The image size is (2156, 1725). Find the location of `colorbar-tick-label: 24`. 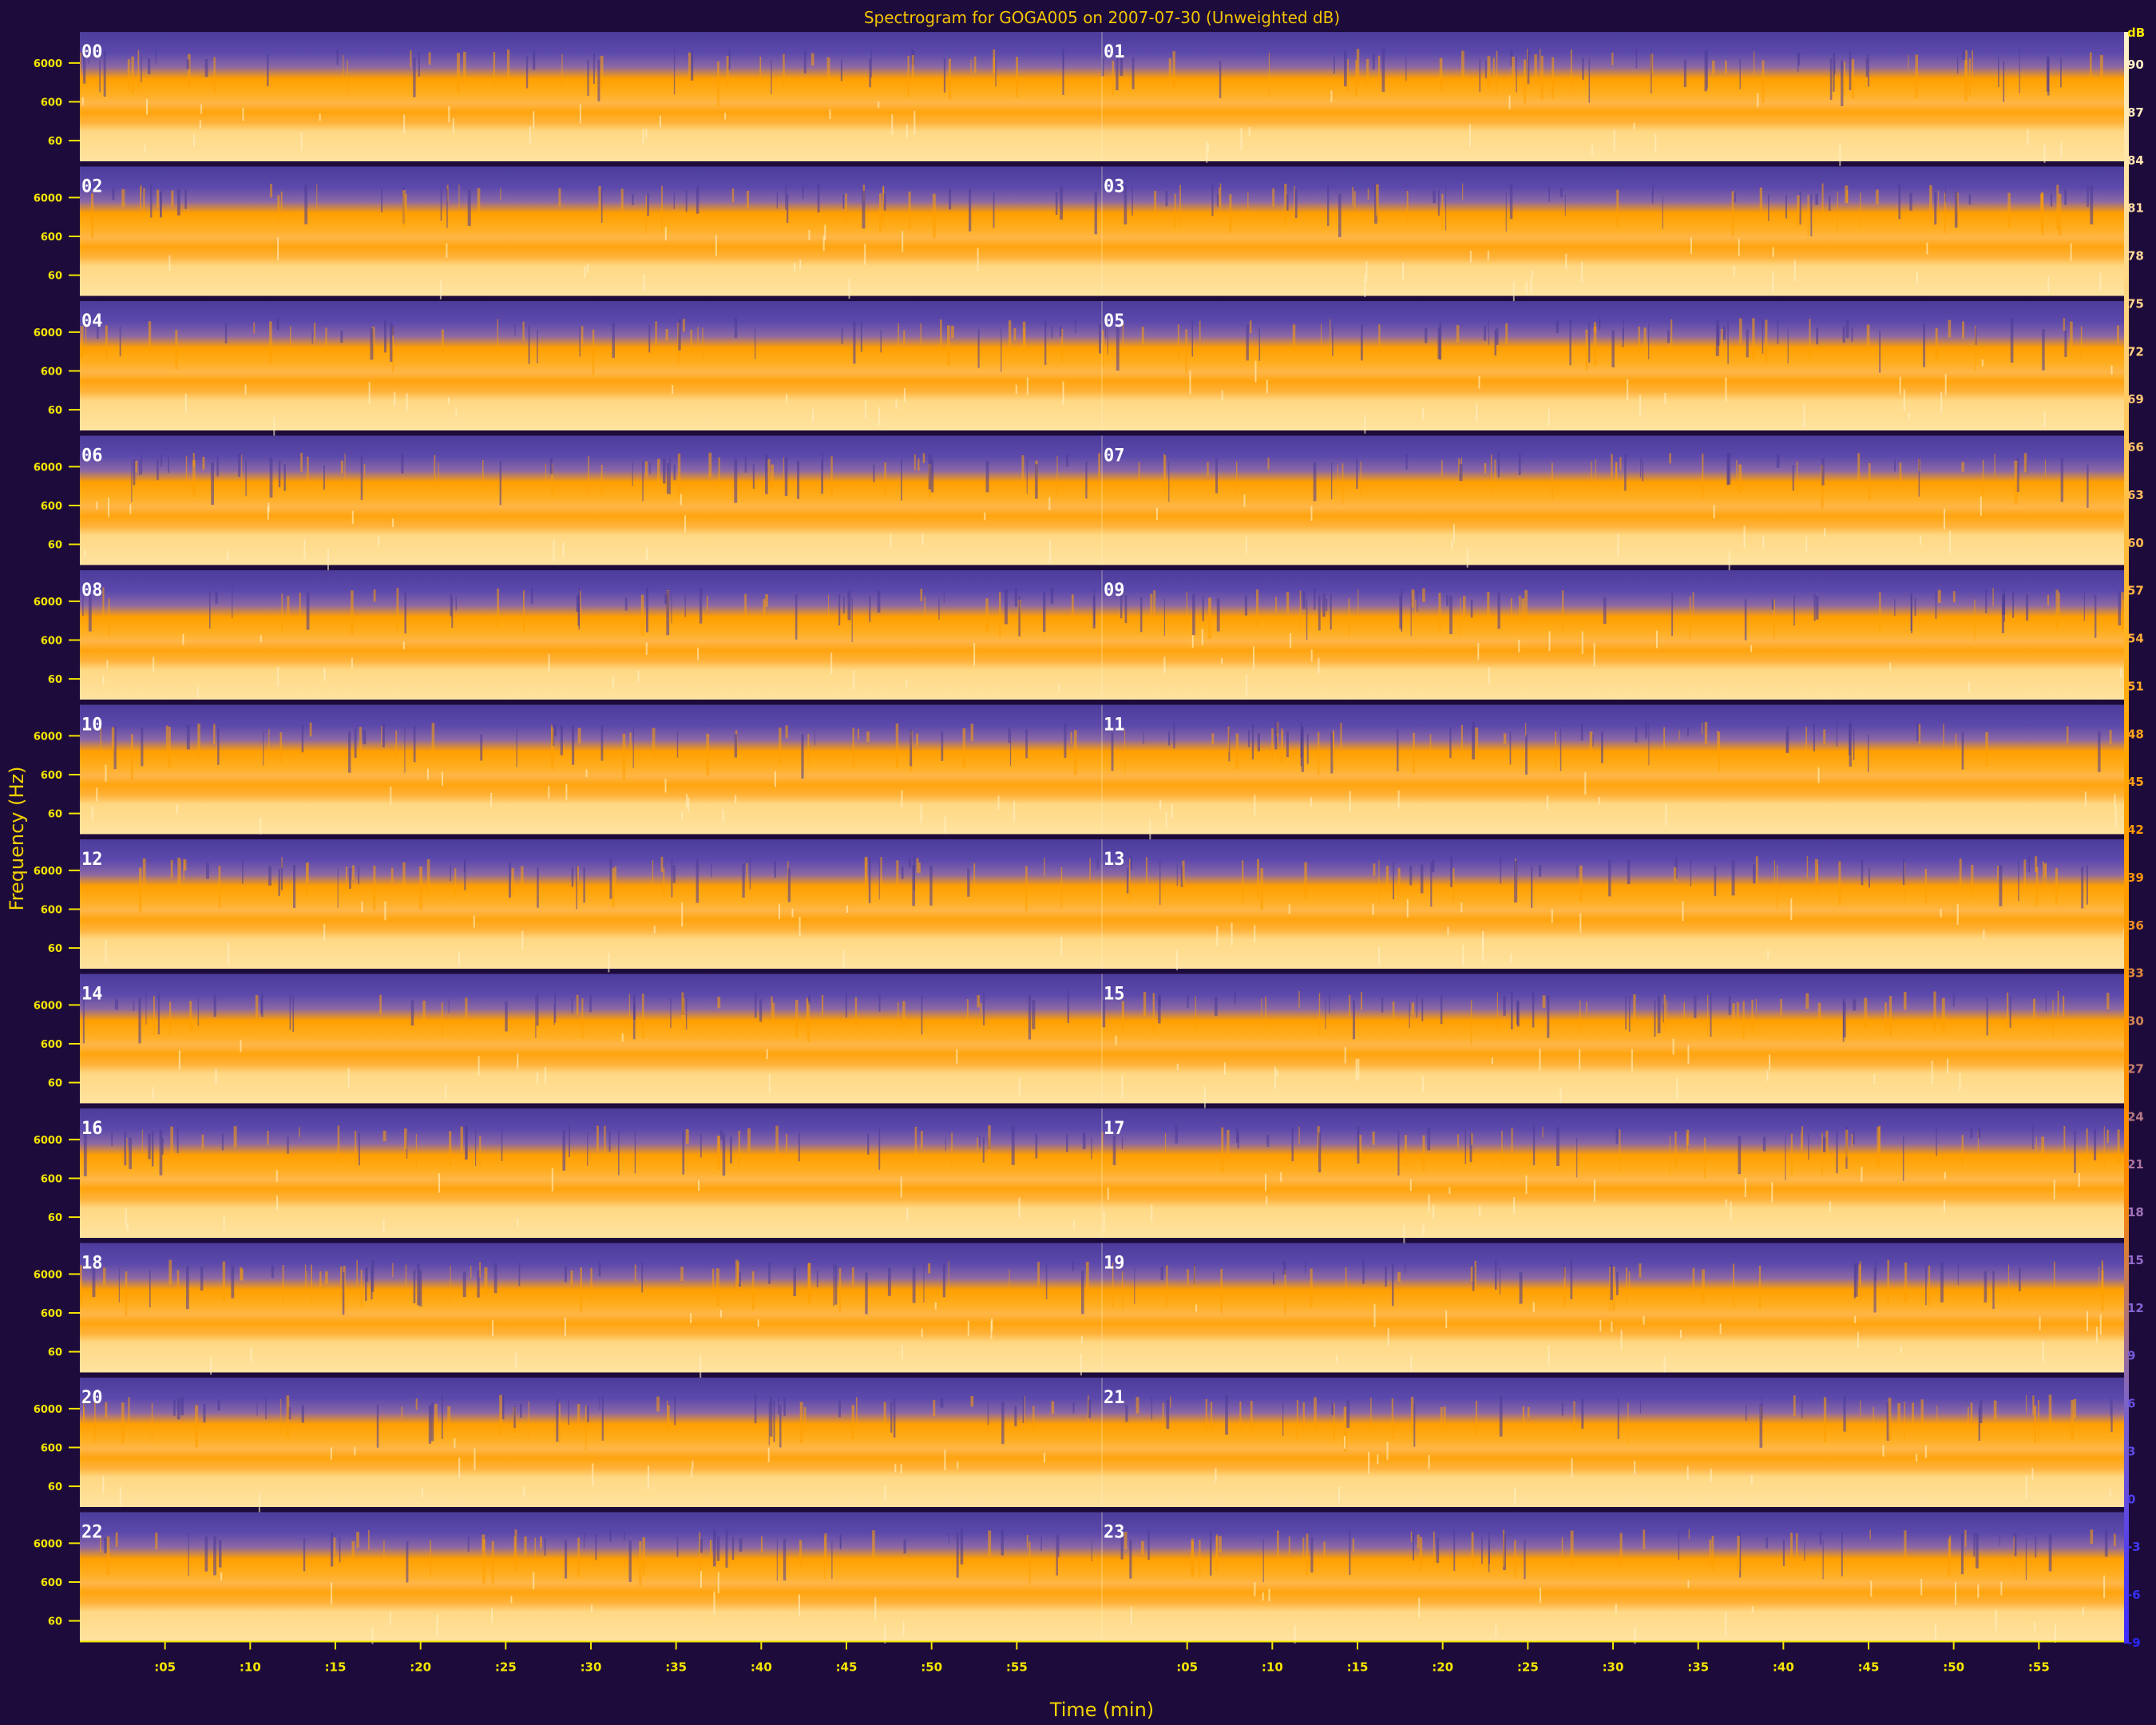

colorbar-tick-label: 24 is located at coordinates (2135, 1117).